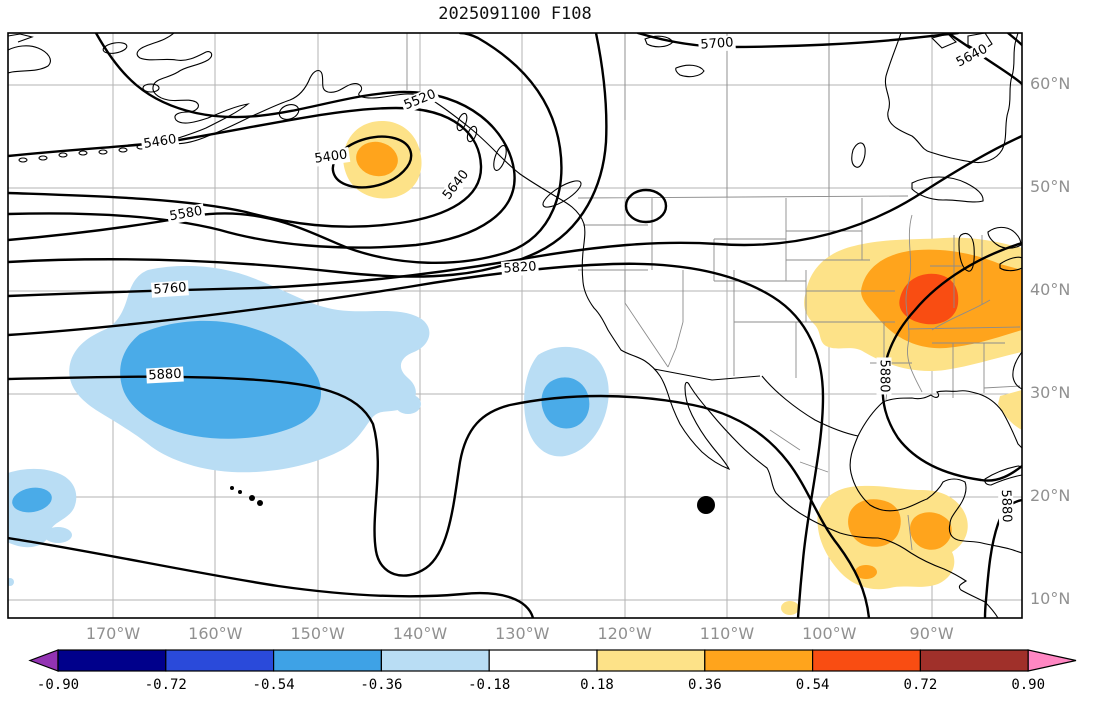  Describe the element at coordinates (58, 685) in the screenshot. I see `colorbar-tick-label: -0.90` at that location.